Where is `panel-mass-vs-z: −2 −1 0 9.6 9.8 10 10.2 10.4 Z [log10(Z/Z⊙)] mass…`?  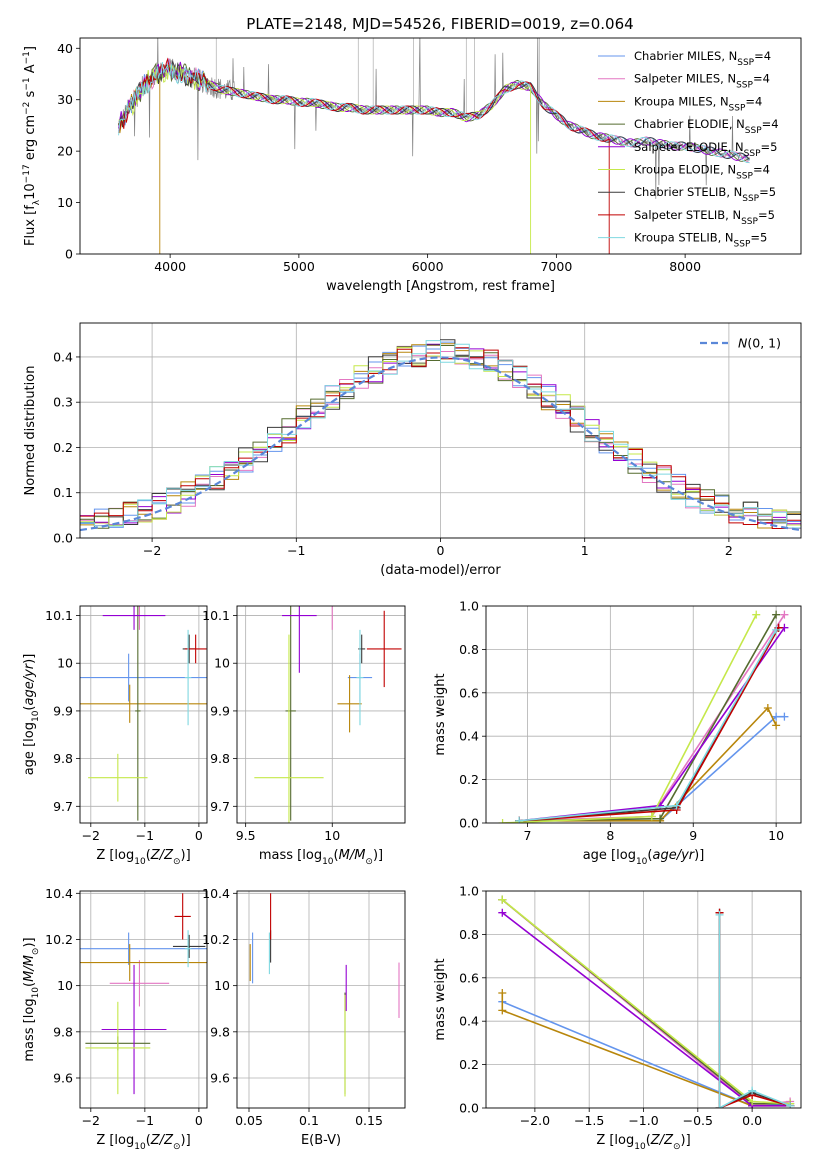
panel-mass-vs-z: −2 −1 0 9.6 9.8 10 10.2 10.4 Z [log10(Z/Z⊙)] mass… is located at coordinates (115, 1019).